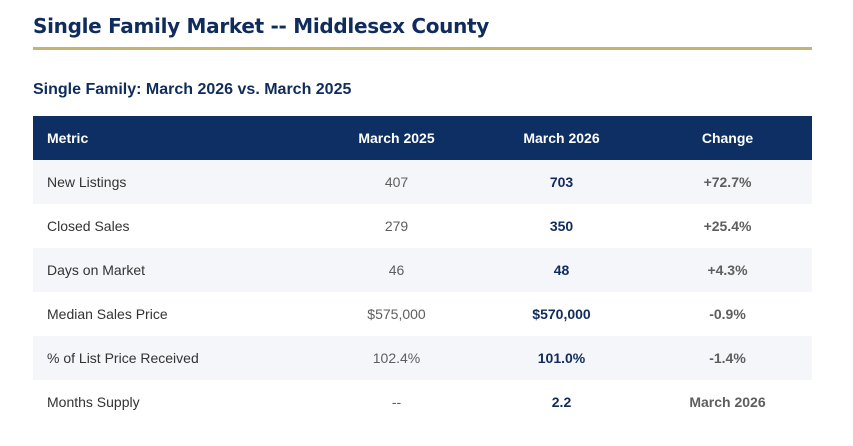 Image resolution: width=853 pixels, height=446 pixels. Describe the element at coordinates (107, 314) in the screenshot. I see `metric-label: Median Sales Price` at that location.